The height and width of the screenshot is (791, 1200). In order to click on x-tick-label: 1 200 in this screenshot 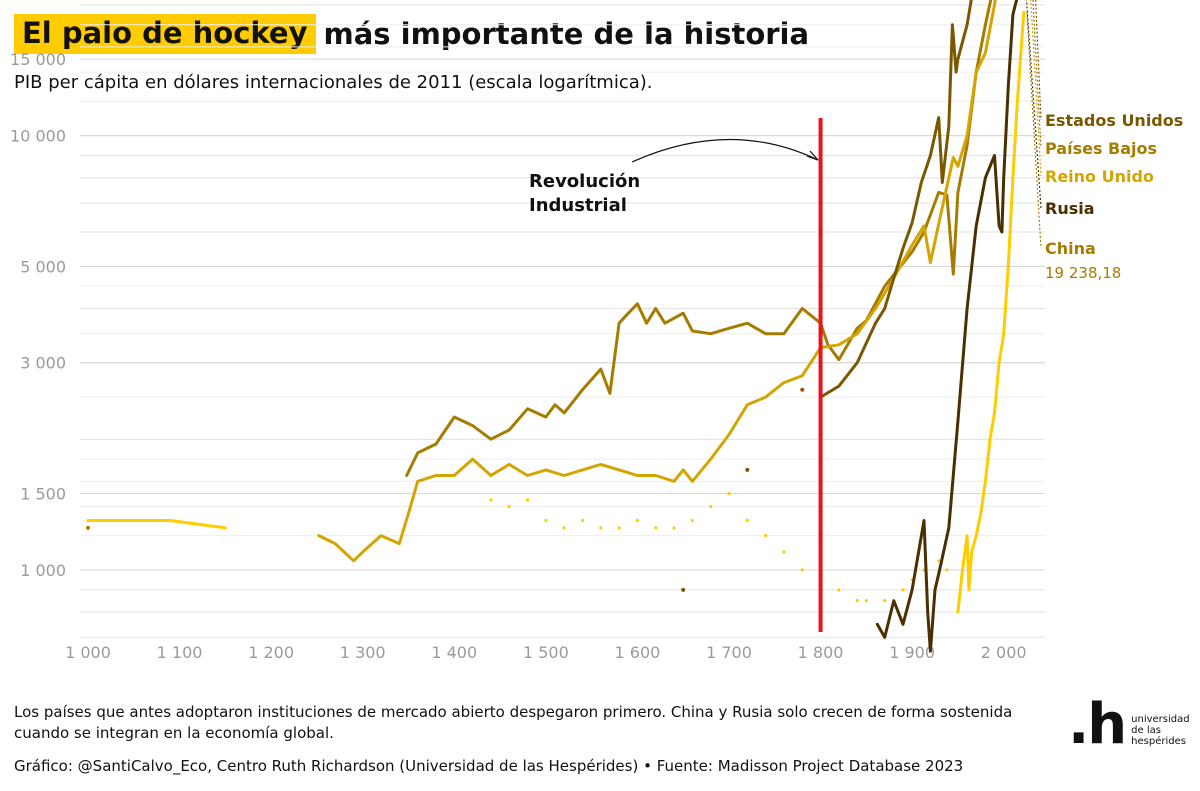, I will do `click(271, 652)`.